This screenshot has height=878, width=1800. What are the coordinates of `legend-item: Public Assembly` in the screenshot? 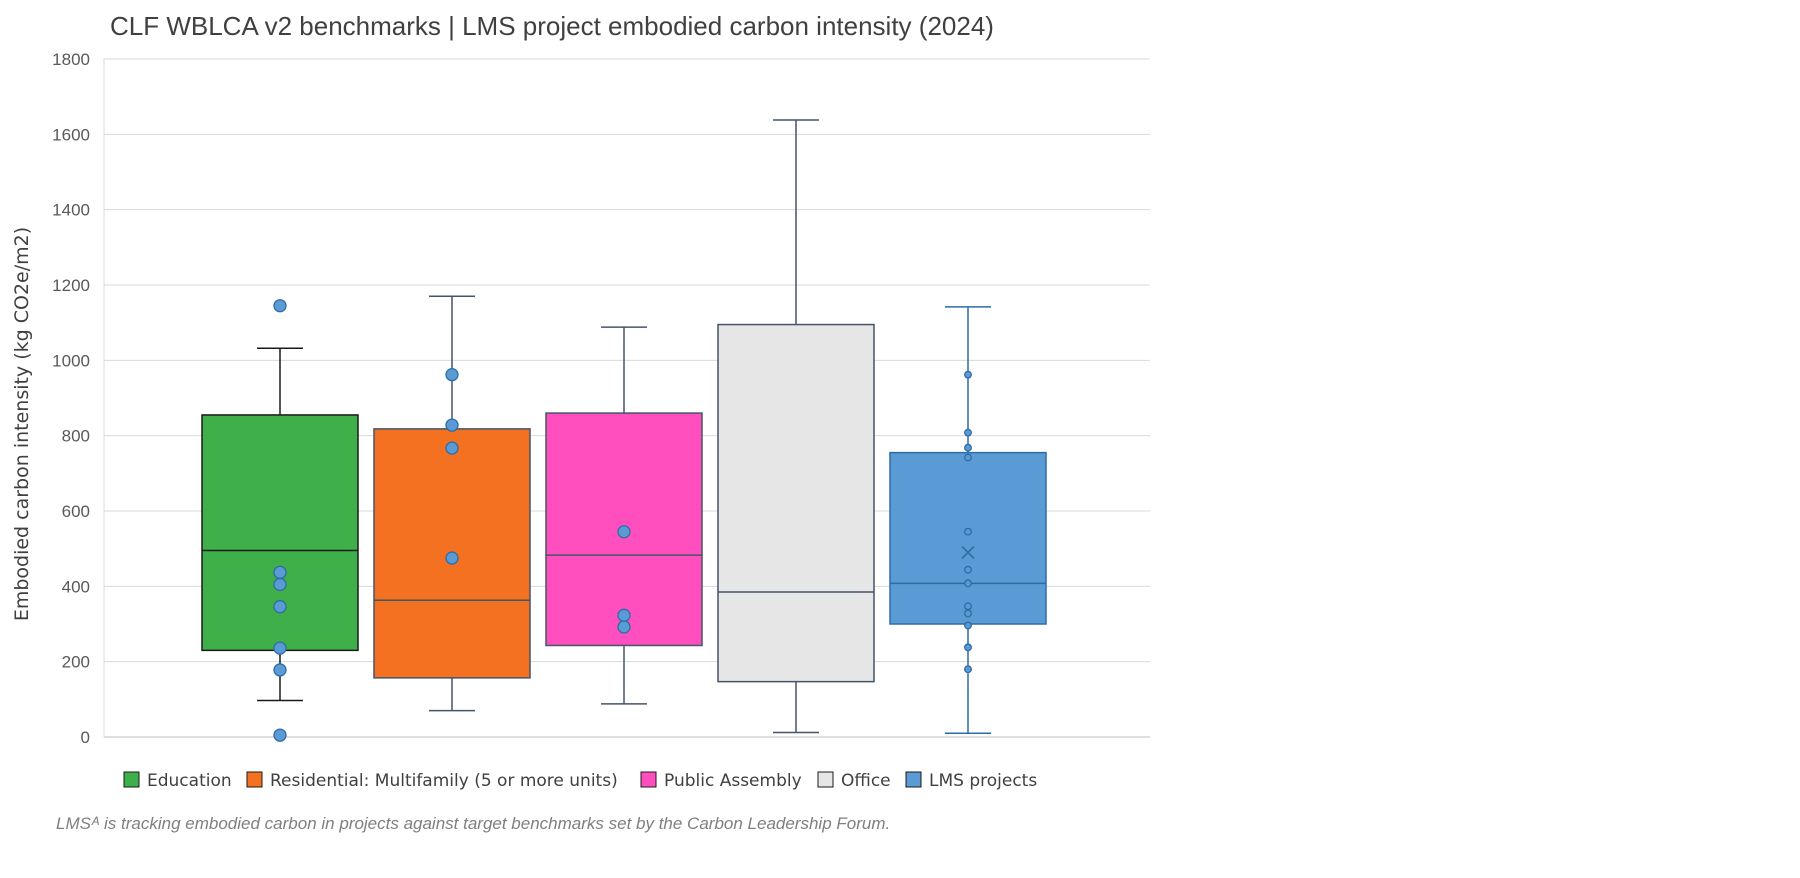 It's located at (721, 781).